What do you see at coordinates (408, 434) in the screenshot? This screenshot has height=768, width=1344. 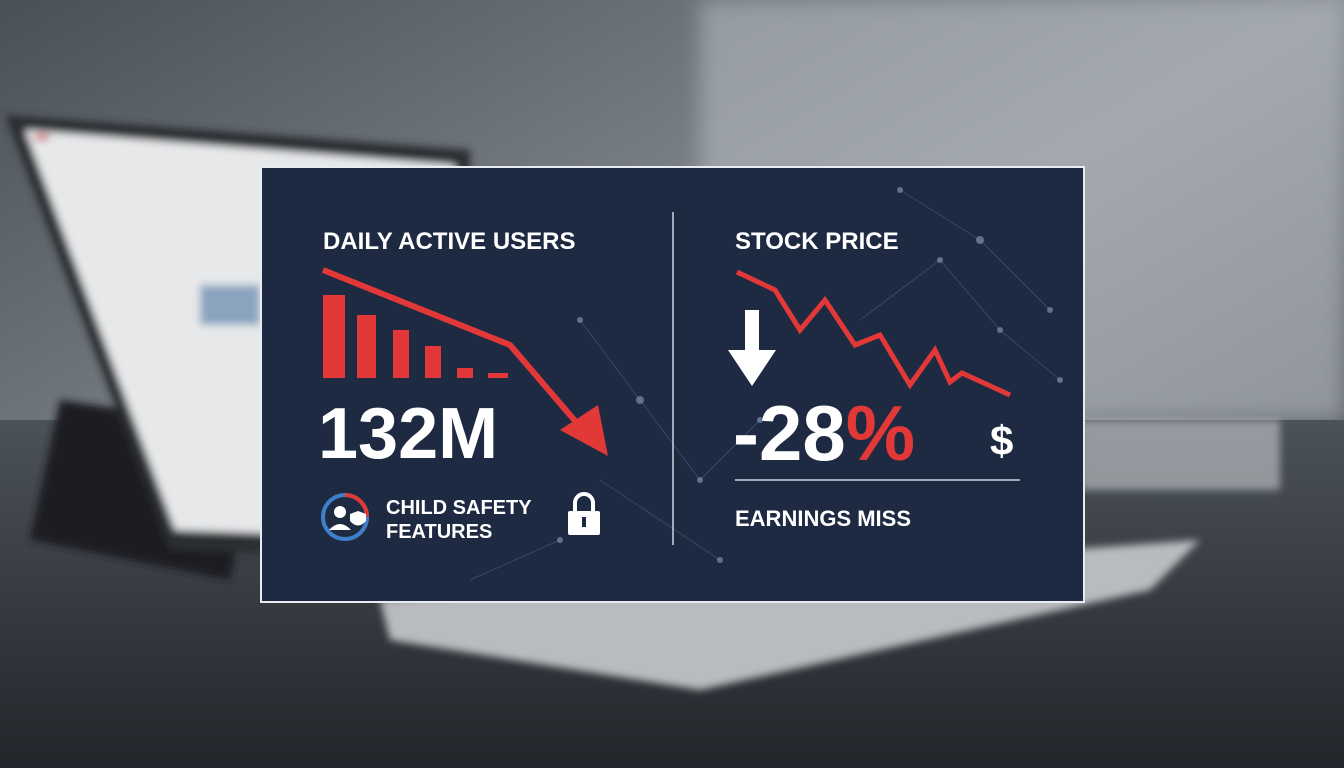 I see `users-metric: 132M` at bounding box center [408, 434].